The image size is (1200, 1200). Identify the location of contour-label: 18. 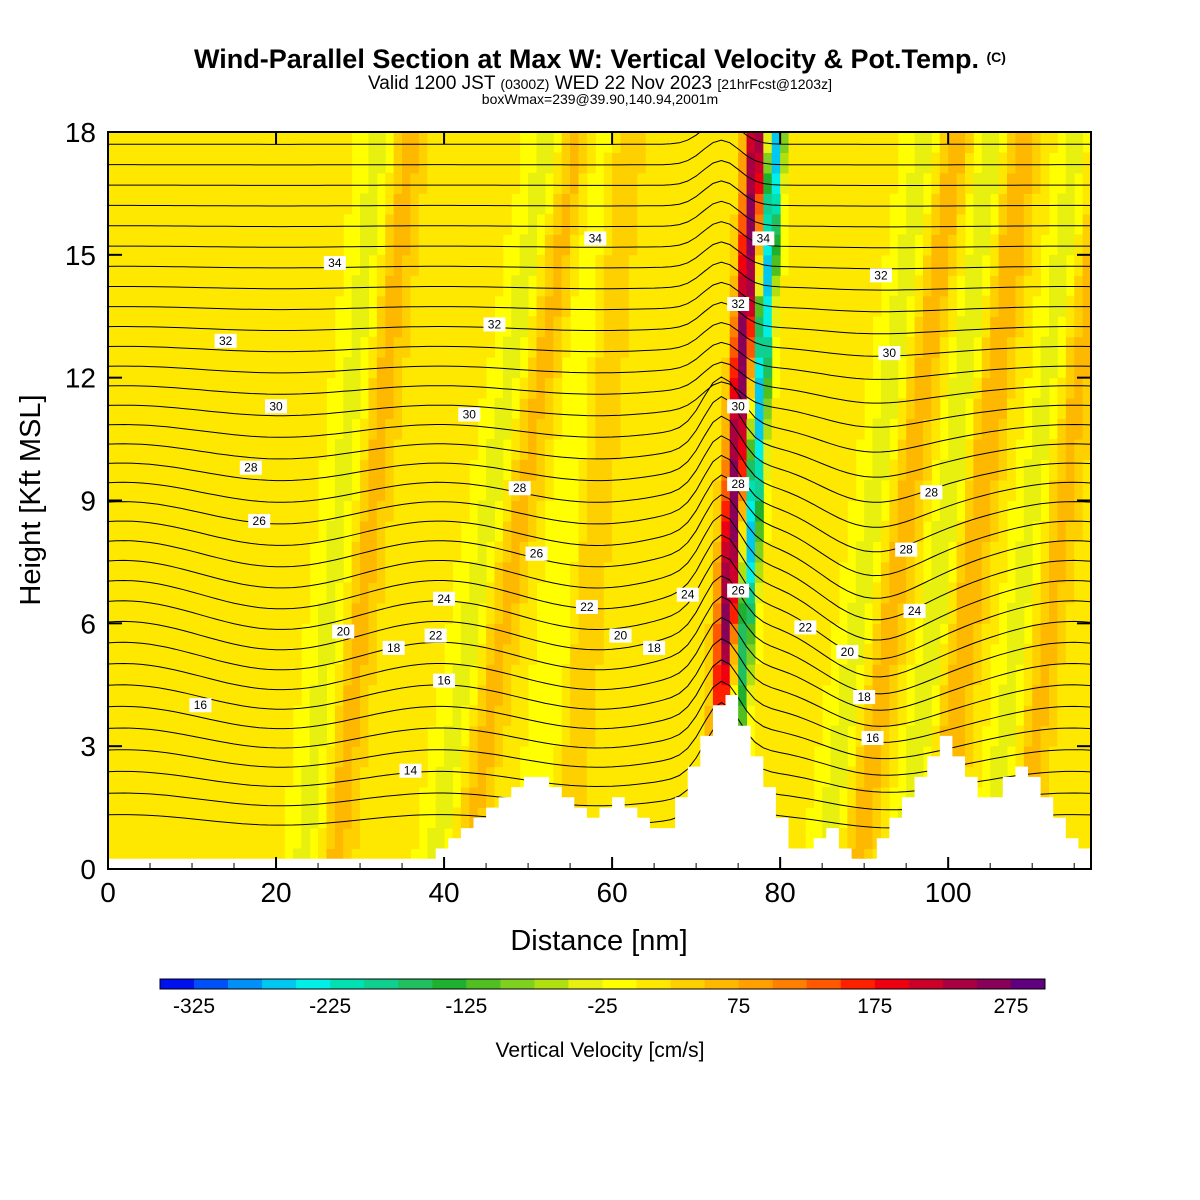
(394, 648).